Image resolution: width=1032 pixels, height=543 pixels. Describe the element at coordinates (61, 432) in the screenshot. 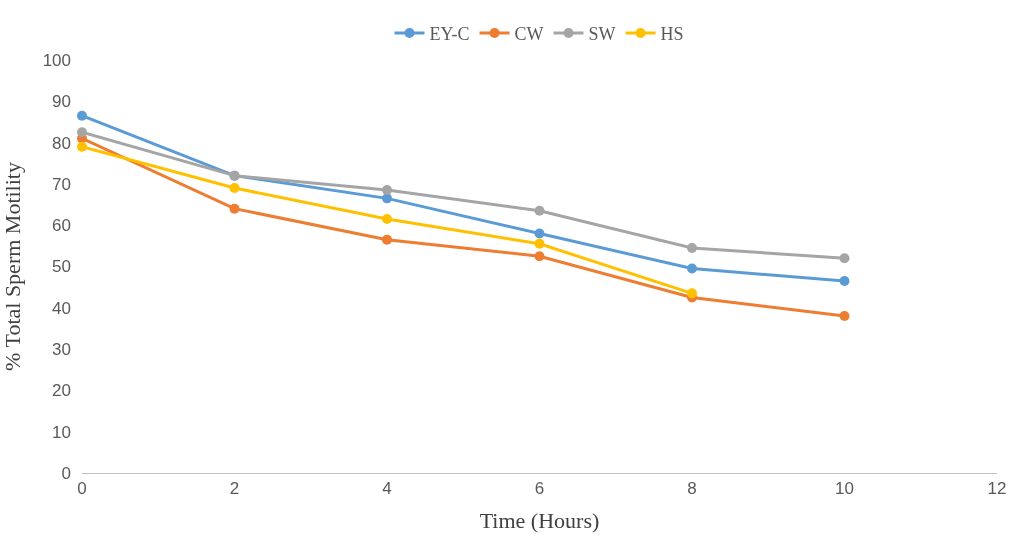

I see `y-tick-label: 10` at that location.